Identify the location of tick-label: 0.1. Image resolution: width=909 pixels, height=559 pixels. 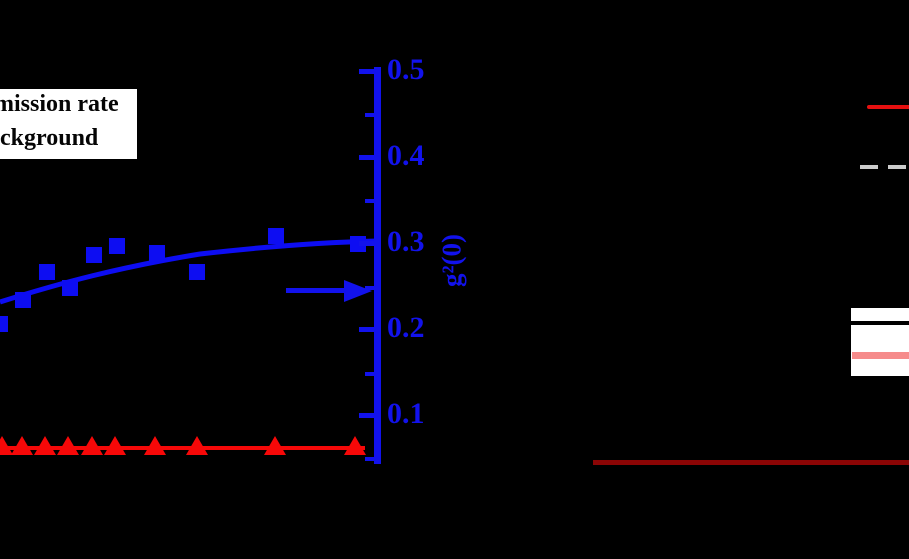
(406, 413).